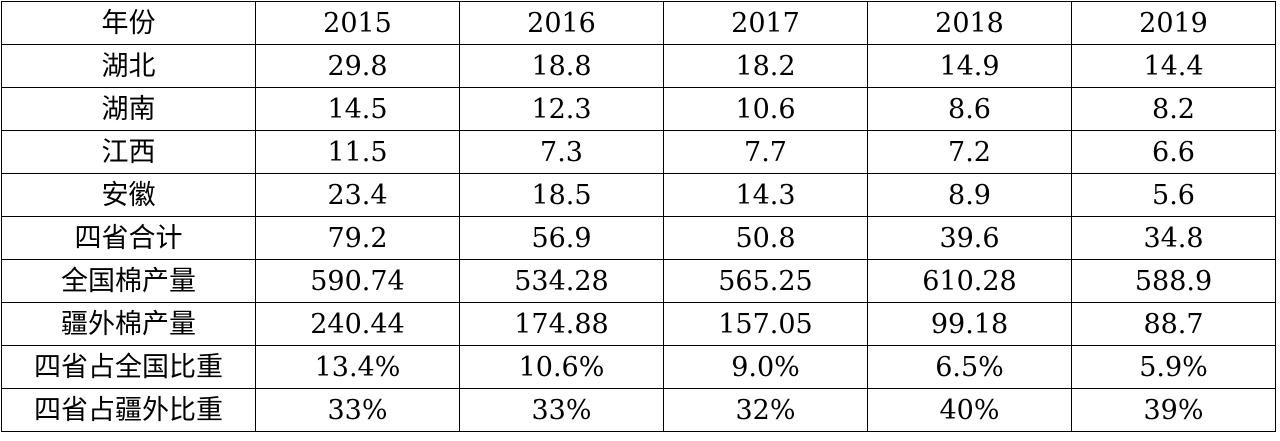  Describe the element at coordinates (357, 109) in the screenshot. I see `table-cell: 14.5` at that location.